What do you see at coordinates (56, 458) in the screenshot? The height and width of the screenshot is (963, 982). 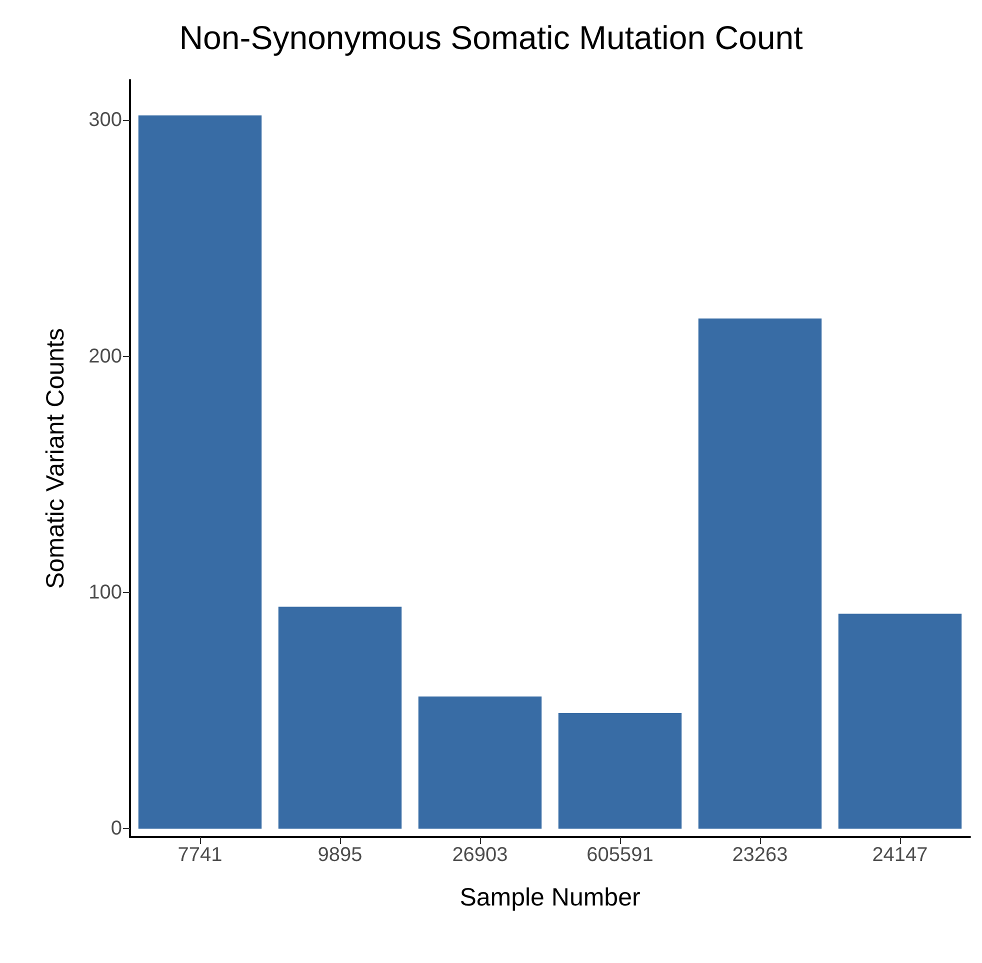 I see `y-axis-title: Somatic Variant Counts` at bounding box center [56, 458].